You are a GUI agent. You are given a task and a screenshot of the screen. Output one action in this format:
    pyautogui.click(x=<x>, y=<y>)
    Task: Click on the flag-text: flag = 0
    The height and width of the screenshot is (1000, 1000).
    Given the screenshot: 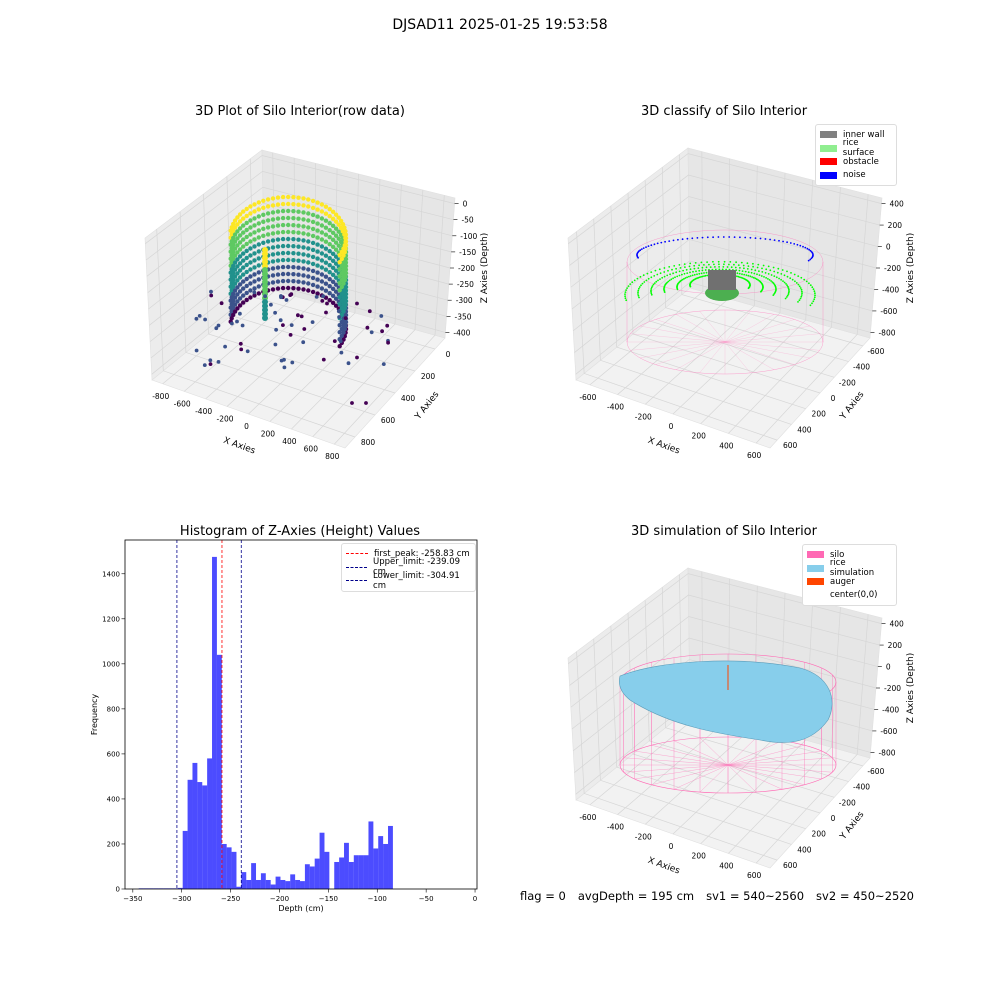 What is the action you would take?
    pyautogui.click(x=543, y=896)
    